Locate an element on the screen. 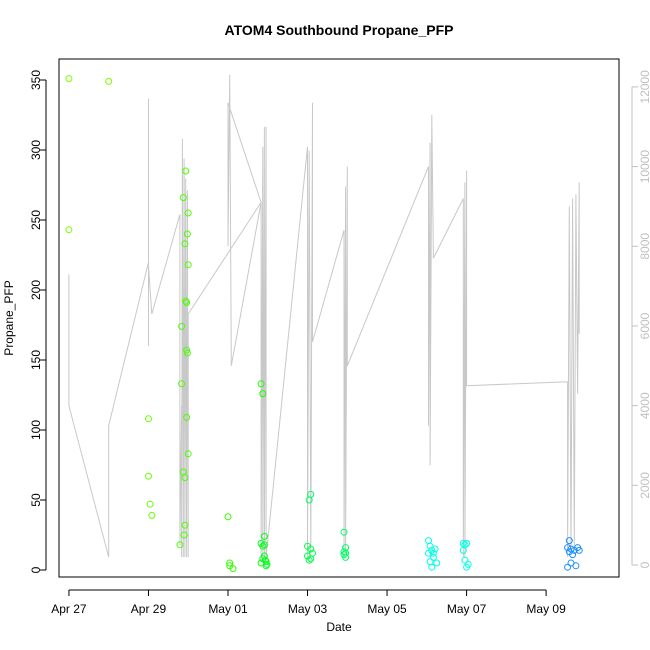 The image size is (650, 650). y-axis-label: Propane_PFP is located at coordinates (9, 317).